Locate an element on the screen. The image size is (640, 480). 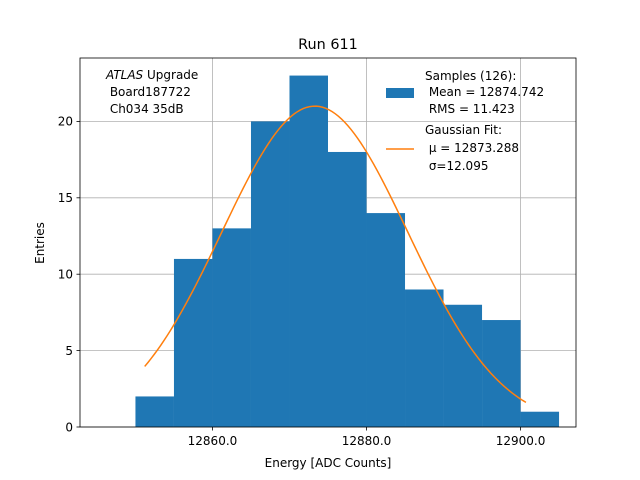
annotation-line-2: Board187722 is located at coordinates (148, 92).